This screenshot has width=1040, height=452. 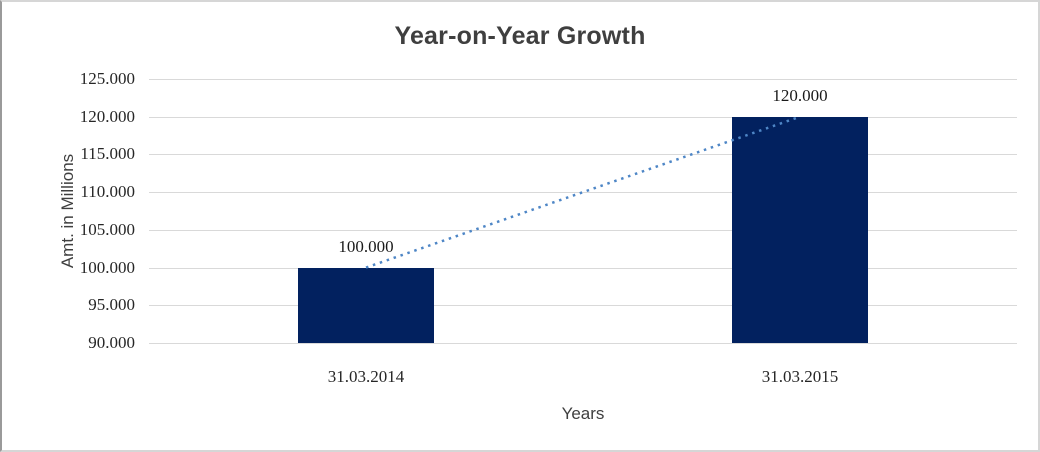 I want to click on y-axis-tick-label: 95.000, so click(x=111, y=305).